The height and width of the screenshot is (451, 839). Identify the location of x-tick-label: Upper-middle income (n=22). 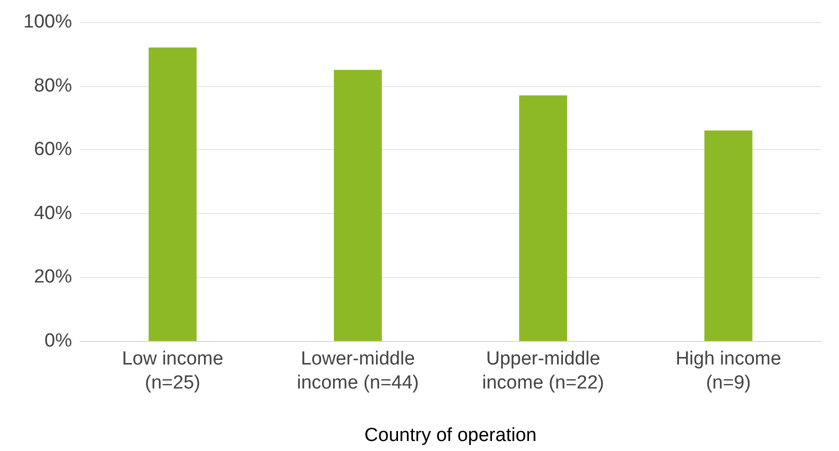
(543, 371).